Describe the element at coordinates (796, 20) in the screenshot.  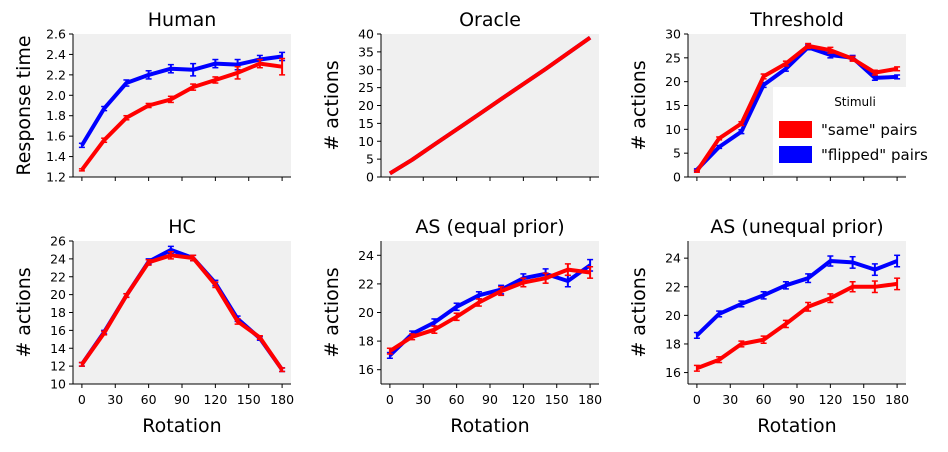
I see `chart-title: Threshold` at that location.